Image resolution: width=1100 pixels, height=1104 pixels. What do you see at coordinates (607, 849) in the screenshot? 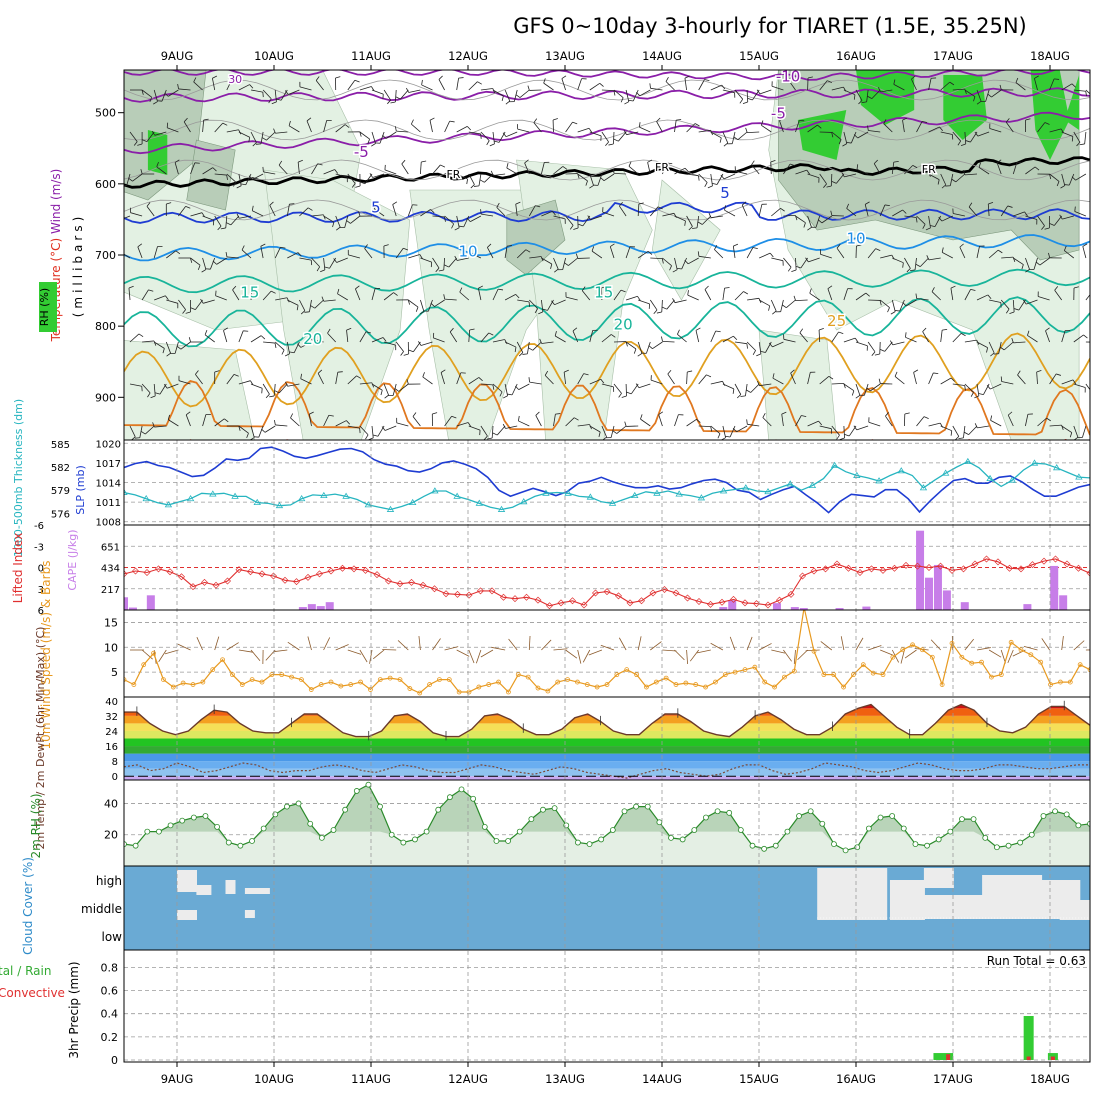
I see `rh-area-low` at bounding box center [607, 849].